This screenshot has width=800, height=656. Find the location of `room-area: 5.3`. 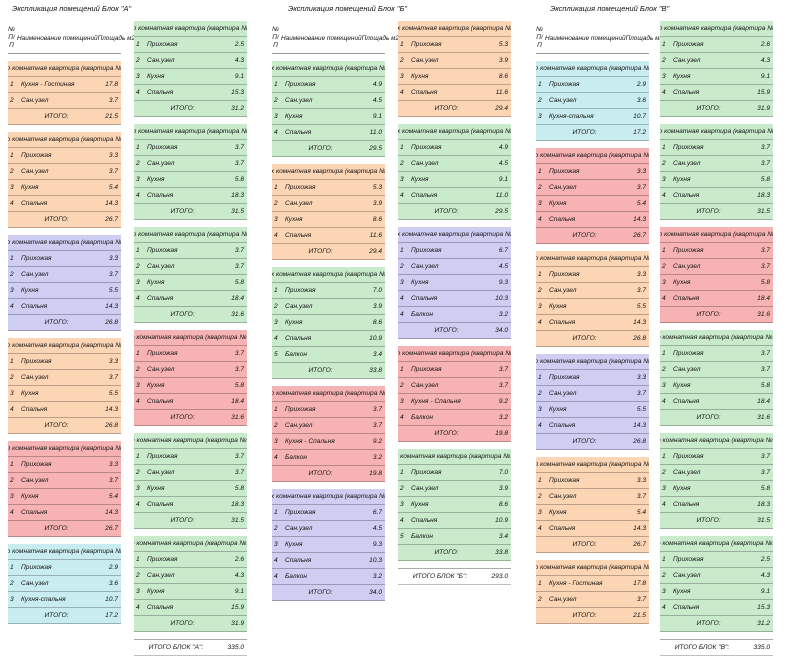

room-area: 5.3 is located at coordinates (503, 44).